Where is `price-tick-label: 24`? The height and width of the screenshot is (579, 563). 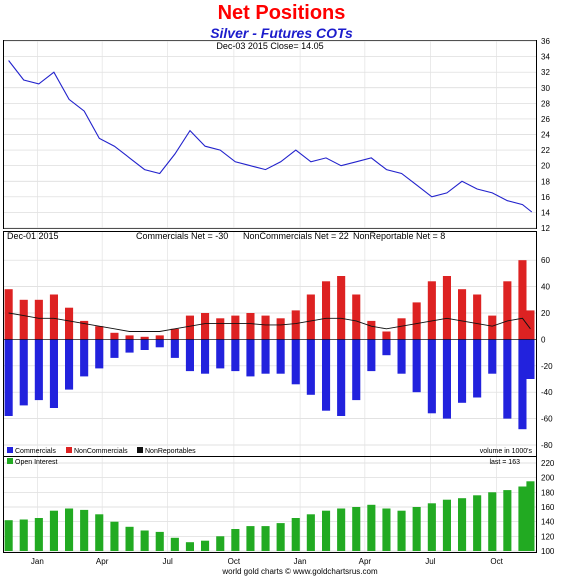 price-tick-label: 24 is located at coordinates (545, 135).